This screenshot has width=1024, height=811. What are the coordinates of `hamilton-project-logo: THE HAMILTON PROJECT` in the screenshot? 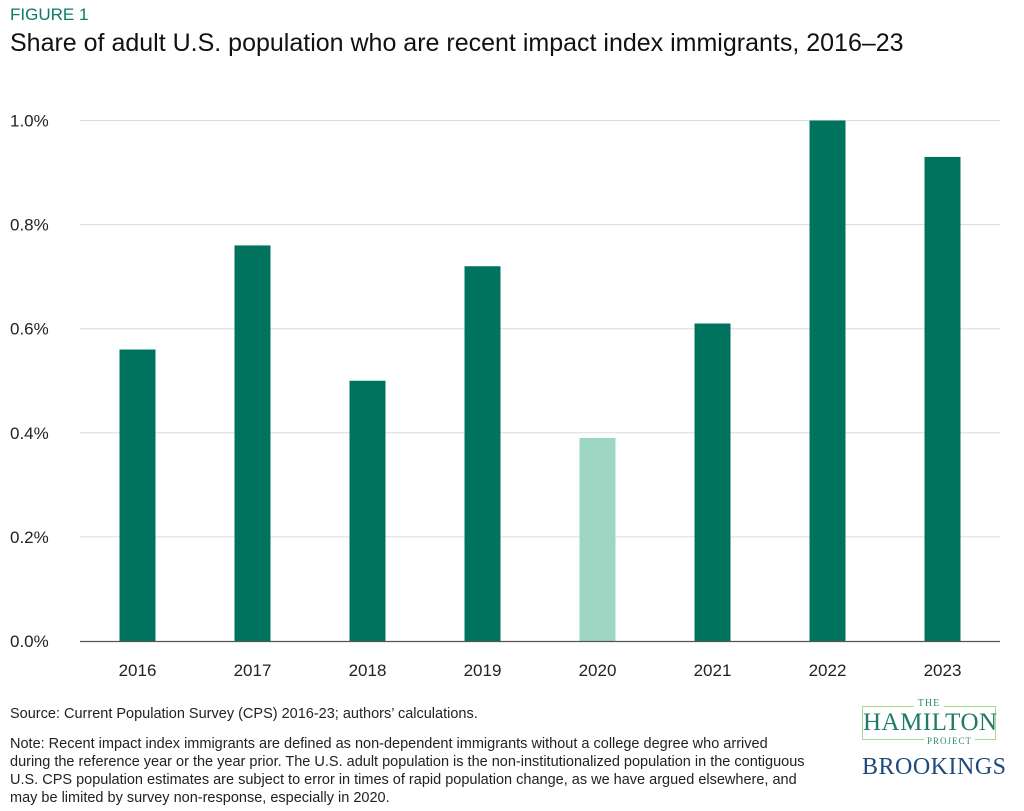 It's located at (930, 722).